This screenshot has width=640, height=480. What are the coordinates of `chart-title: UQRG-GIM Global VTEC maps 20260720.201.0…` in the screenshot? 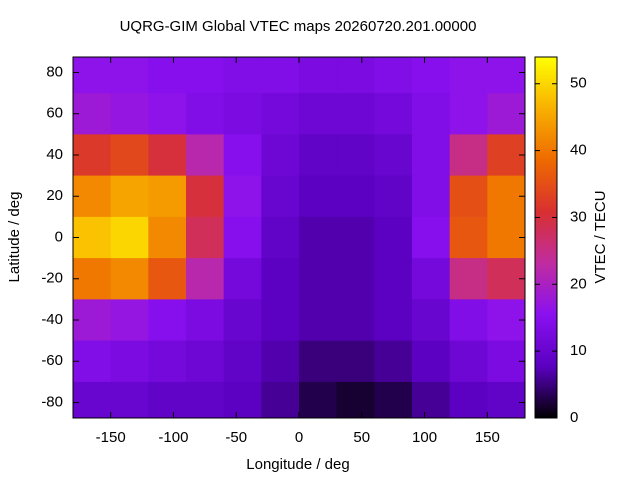 It's located at (298, 26).